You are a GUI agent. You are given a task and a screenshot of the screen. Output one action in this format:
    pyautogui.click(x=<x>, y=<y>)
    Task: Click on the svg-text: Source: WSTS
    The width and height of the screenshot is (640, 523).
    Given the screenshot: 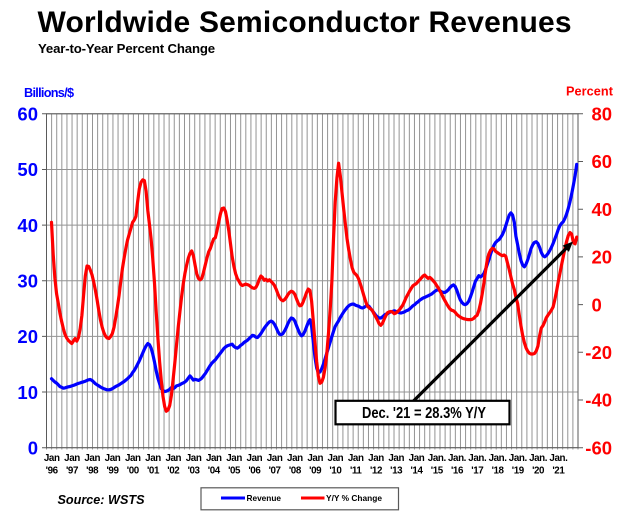 What is the action you would take?
    pyautogui.click(x=101, y=499)
    